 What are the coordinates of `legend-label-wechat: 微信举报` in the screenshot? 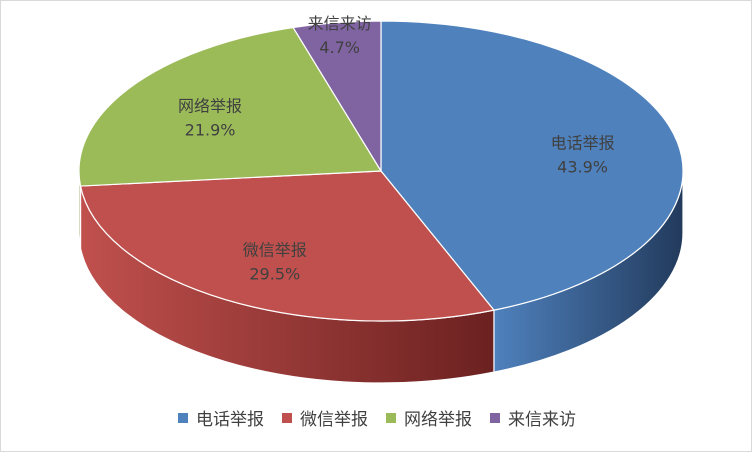 It's located at (334, 420).